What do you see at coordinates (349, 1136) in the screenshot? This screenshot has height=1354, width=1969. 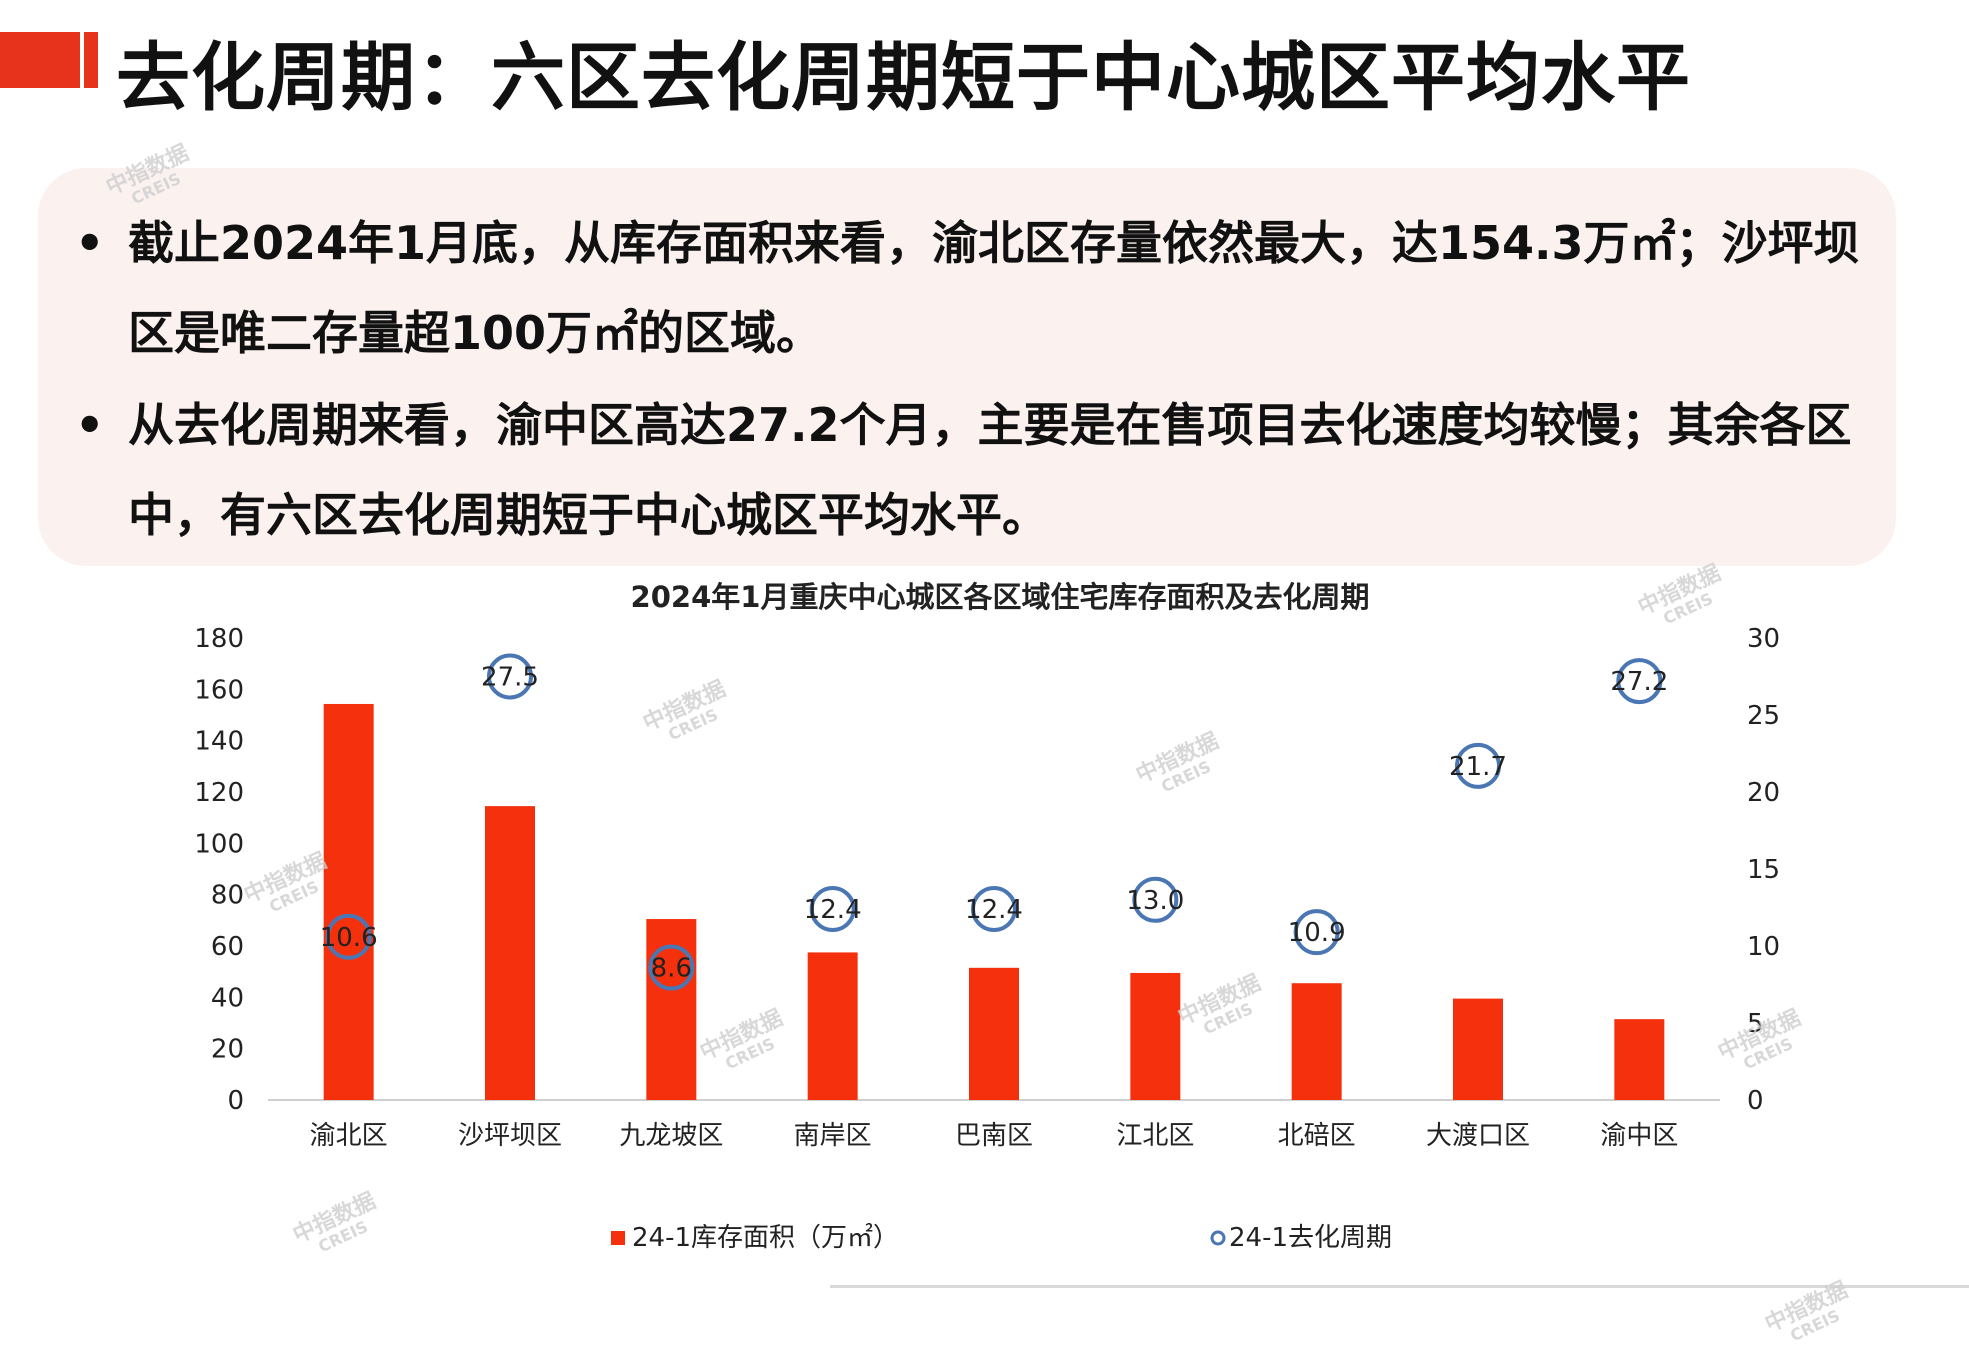 I see `x-tick-label: 渝北区` at bounding box center [349, 1136].